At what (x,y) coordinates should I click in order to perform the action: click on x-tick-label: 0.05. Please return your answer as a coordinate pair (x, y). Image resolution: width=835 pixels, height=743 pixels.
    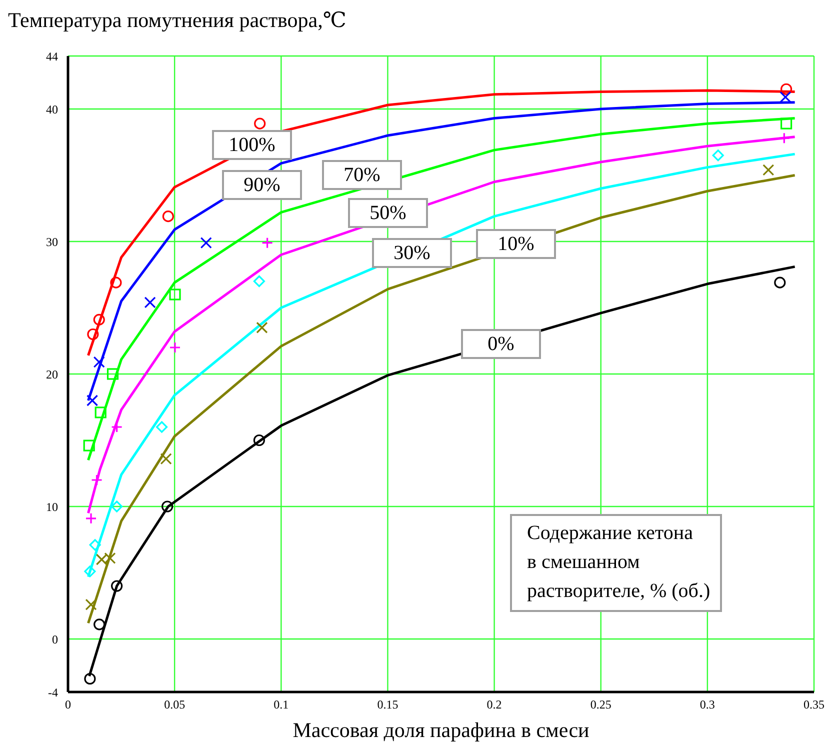
    Looking at the image, I should click on (175, 705).